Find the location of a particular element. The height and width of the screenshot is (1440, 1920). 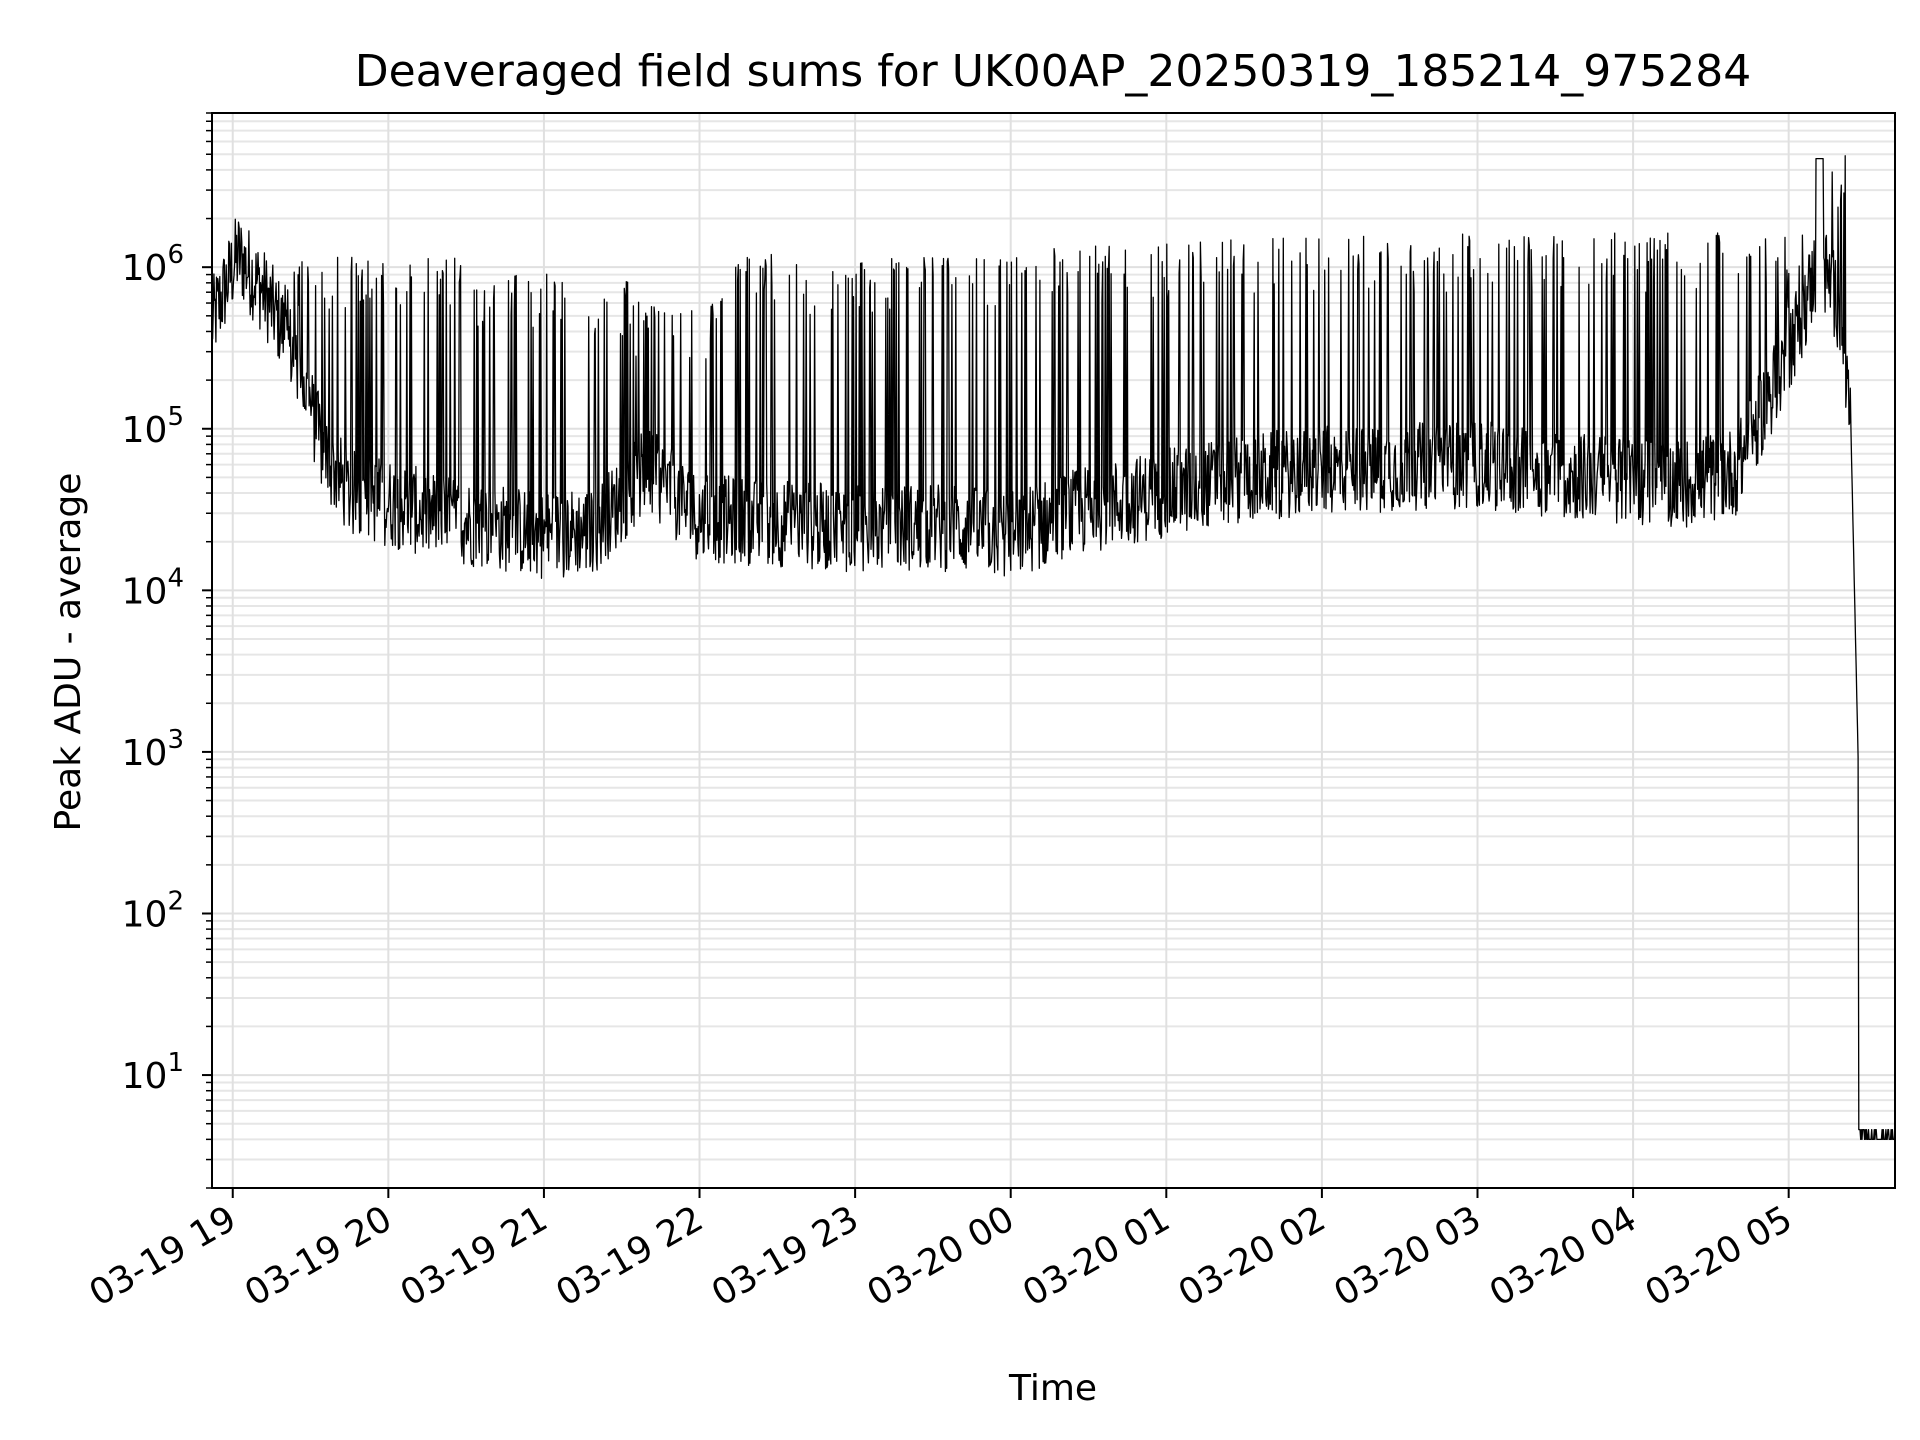

y-tick-label: 10² is located at coordinates (153, 910).